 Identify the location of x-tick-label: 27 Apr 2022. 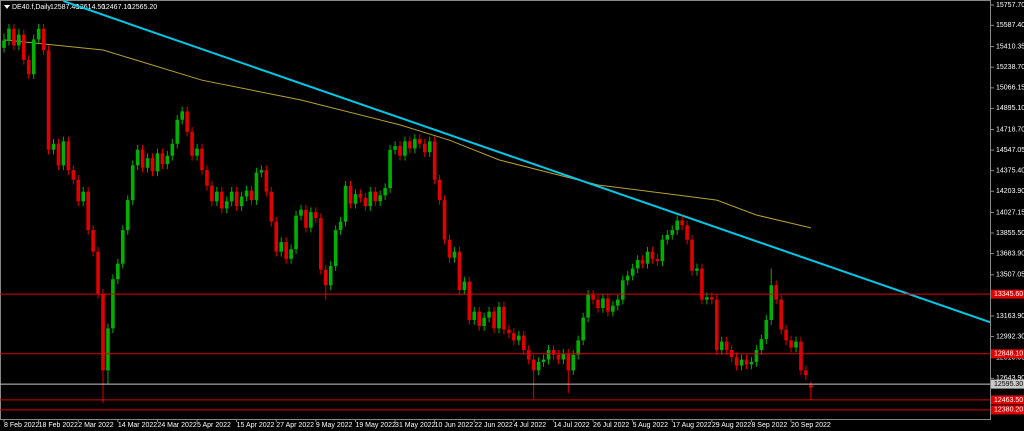
(295, 425).